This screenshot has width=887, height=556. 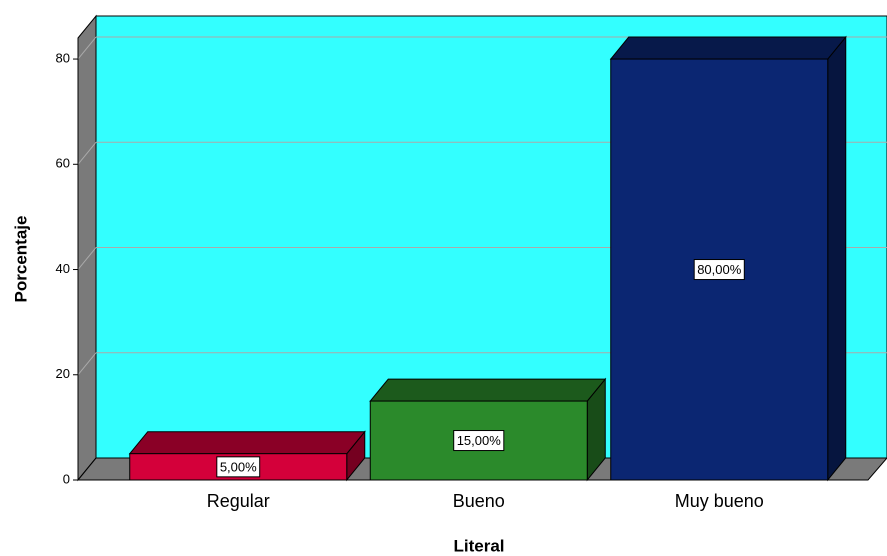 I want to click on y-tick-label: 0, so click(x=66, y=478).